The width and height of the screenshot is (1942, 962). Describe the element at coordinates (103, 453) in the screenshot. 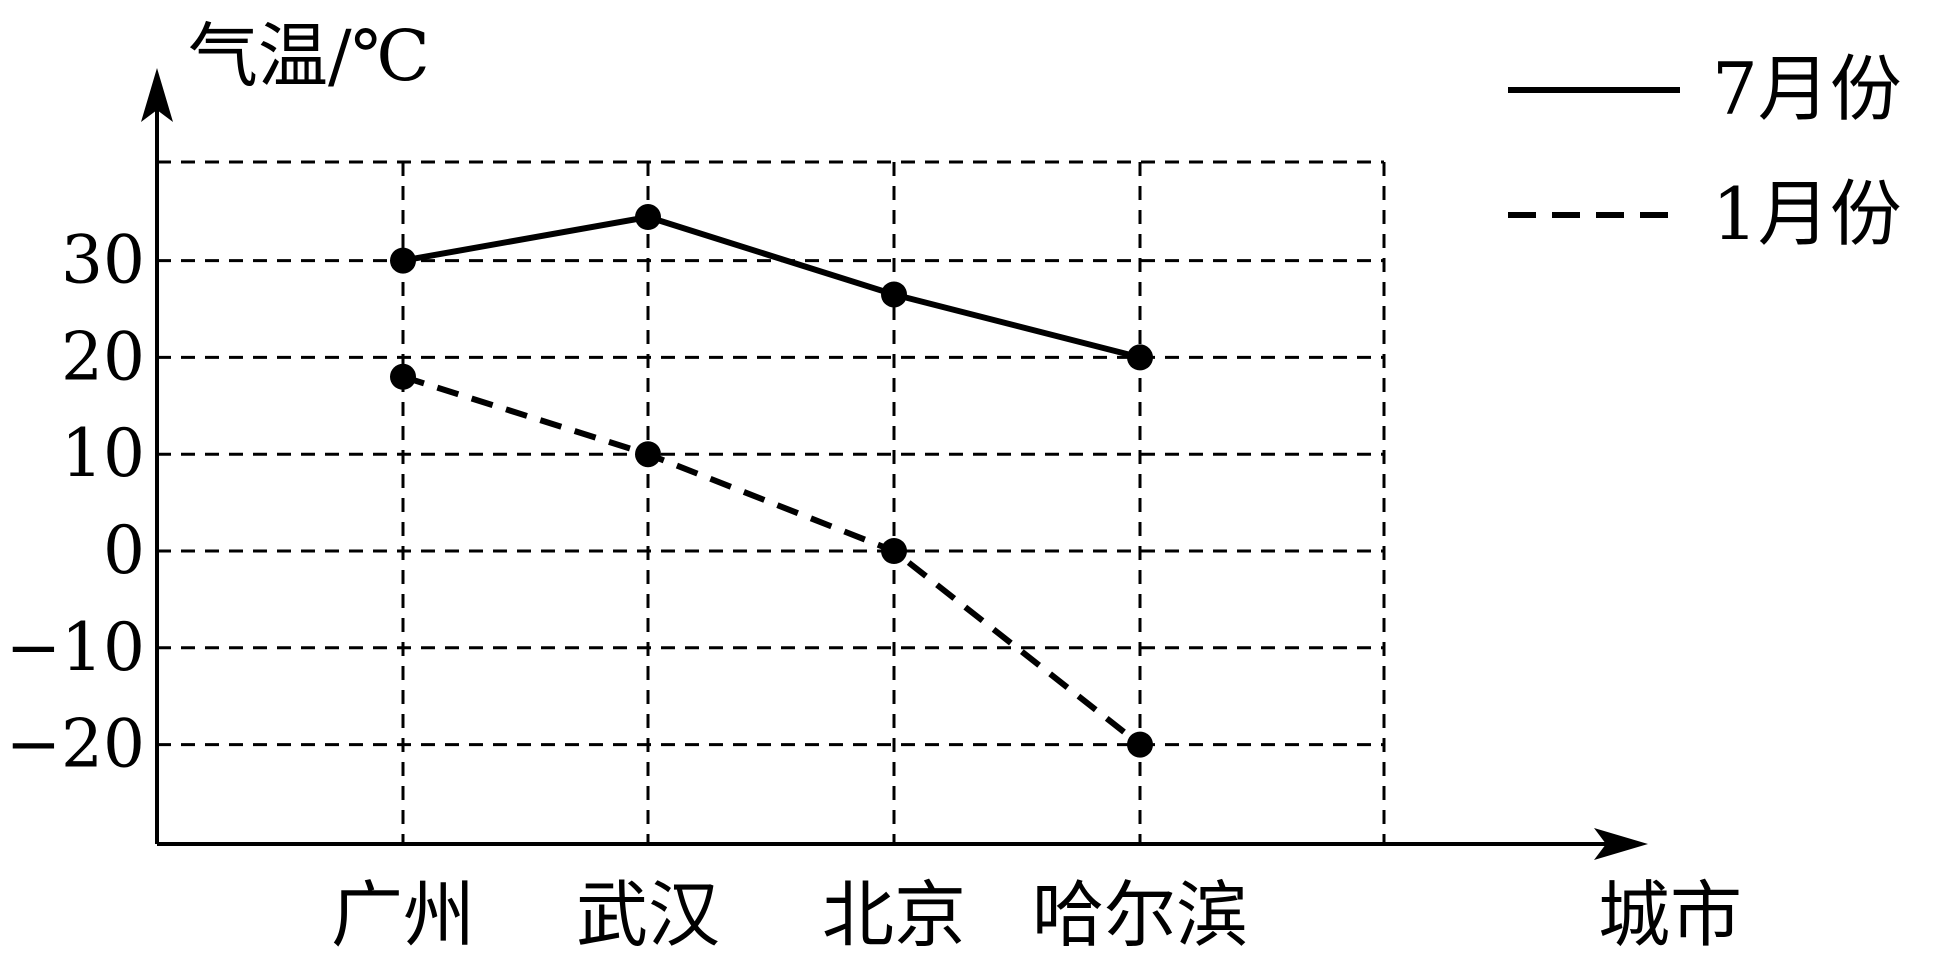

I see `y-tick-label-2: 10` at that location.